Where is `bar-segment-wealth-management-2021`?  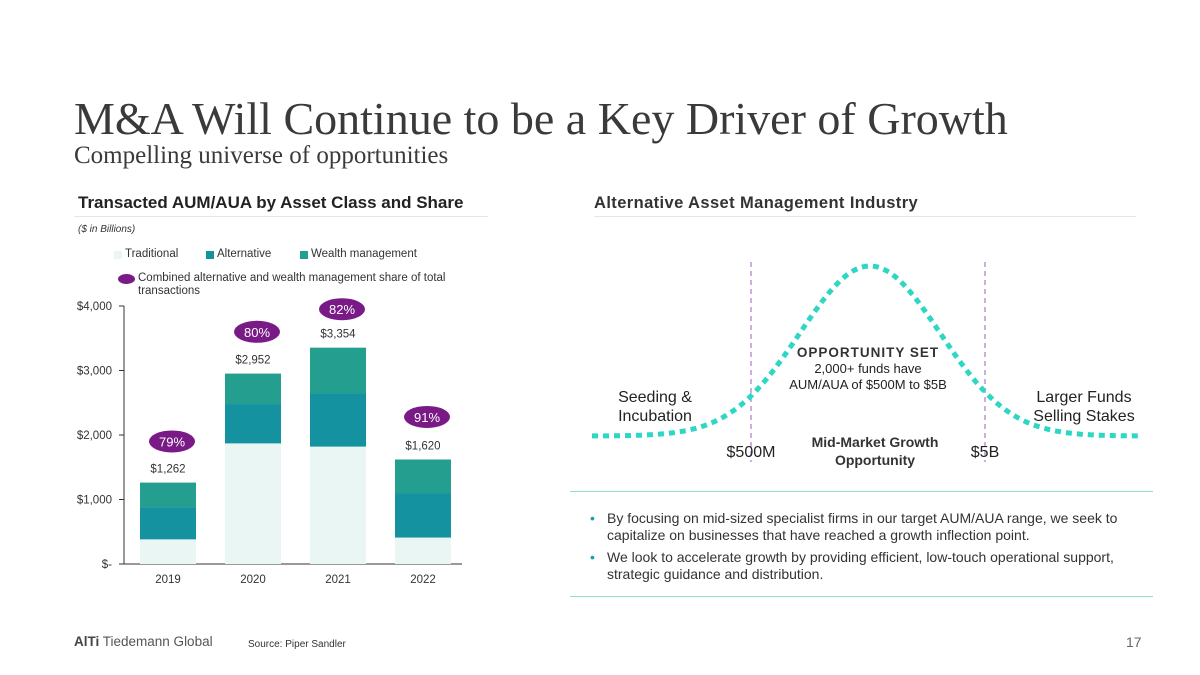 bar-segment-wealth-management-2021 is located at coordinates (338, 370).